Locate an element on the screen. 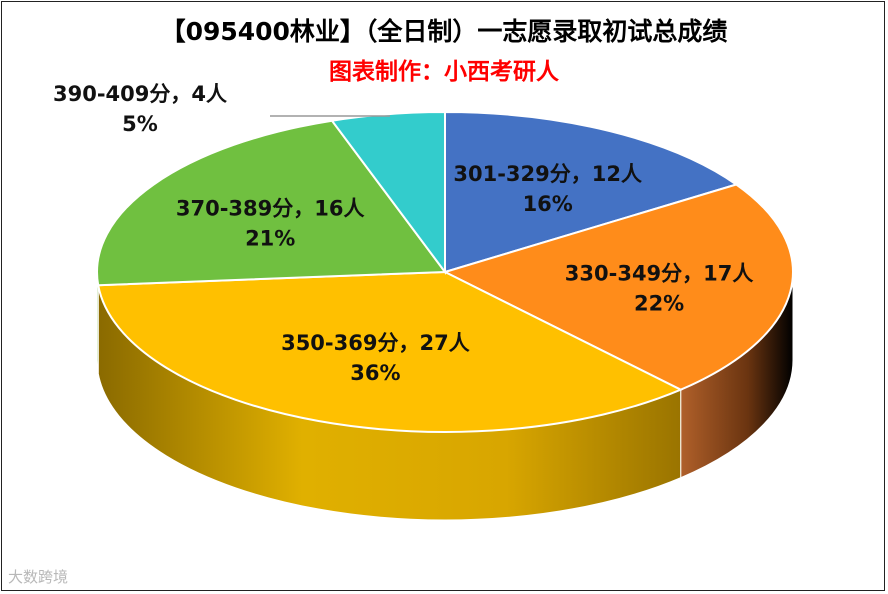  slice-percent-3: 21% is located at coordinates (270, 239).